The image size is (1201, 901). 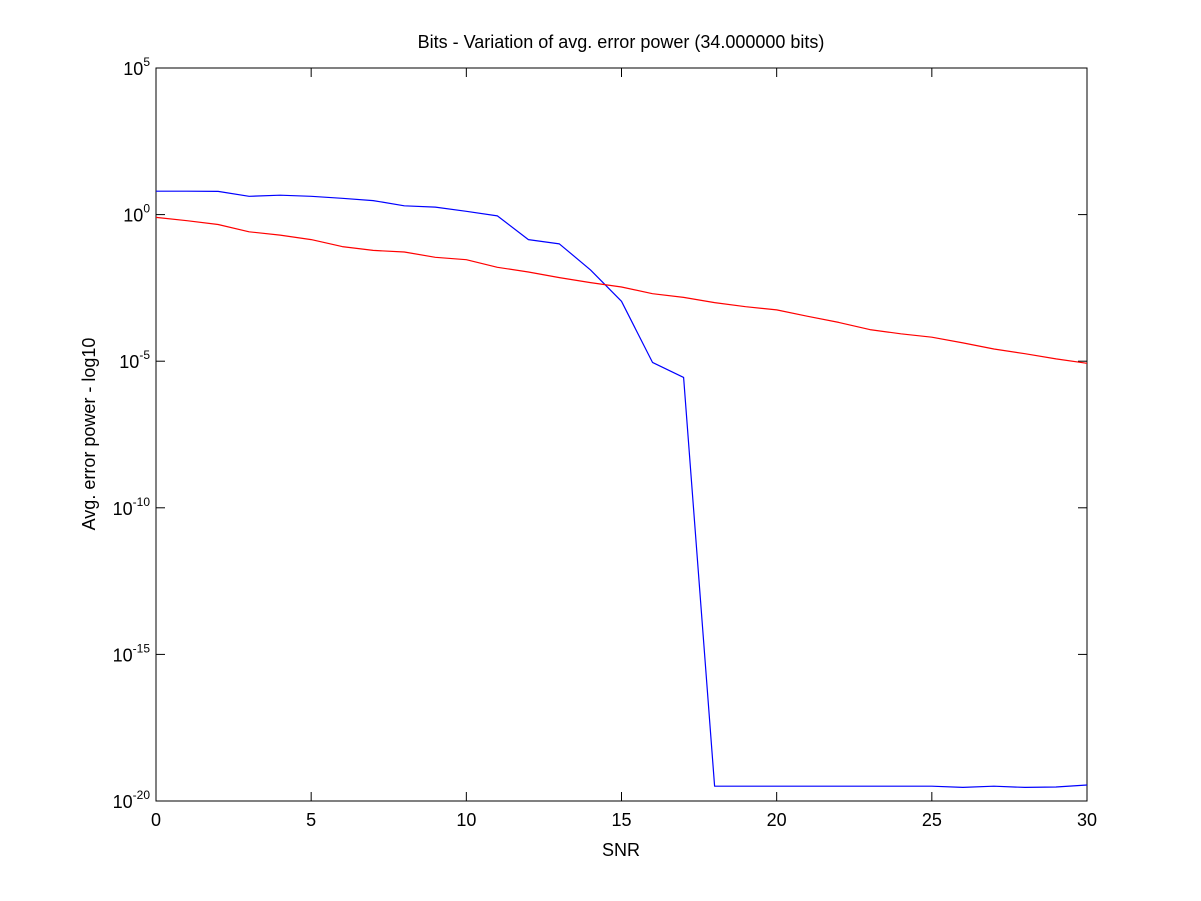 I want to click on x-tick-label: 25, so click(x=932, y=820).